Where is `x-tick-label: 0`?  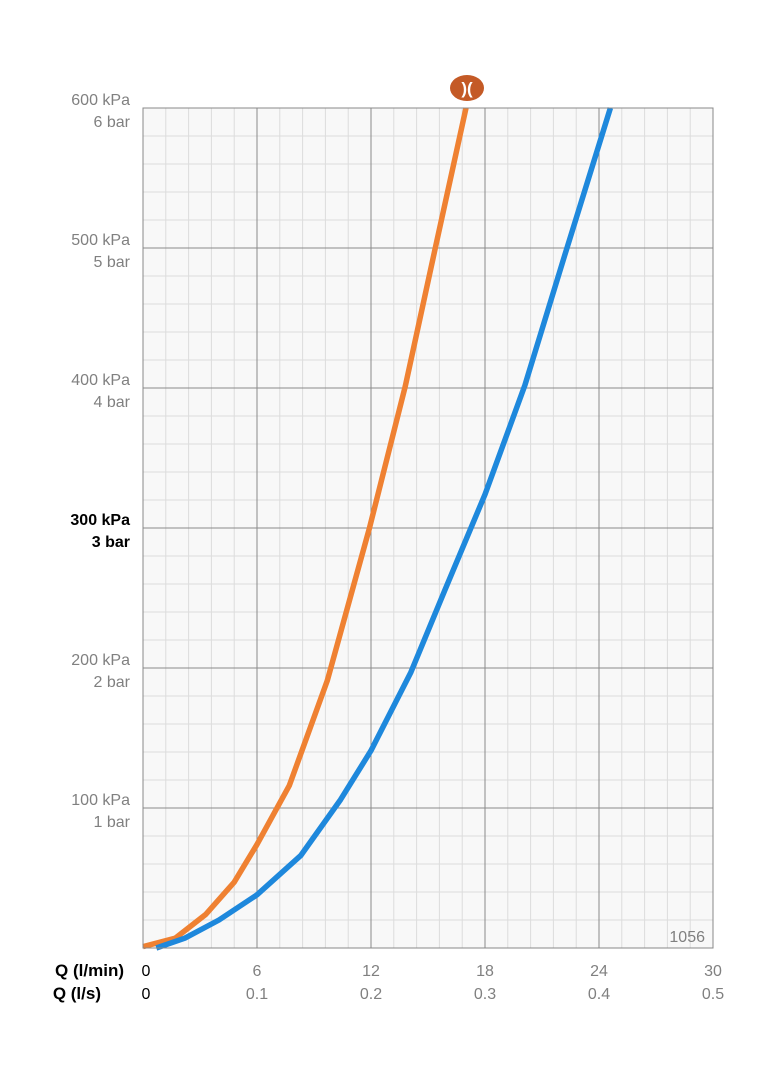 x-tick-label: 0 is located at coordinates (146, 971).